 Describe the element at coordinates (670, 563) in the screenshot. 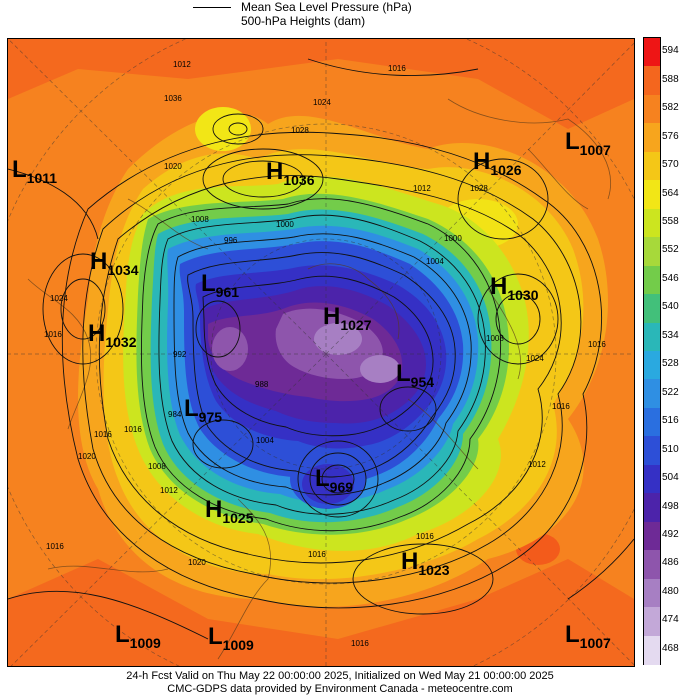

I see `scale-tick-label: 486` at that location.